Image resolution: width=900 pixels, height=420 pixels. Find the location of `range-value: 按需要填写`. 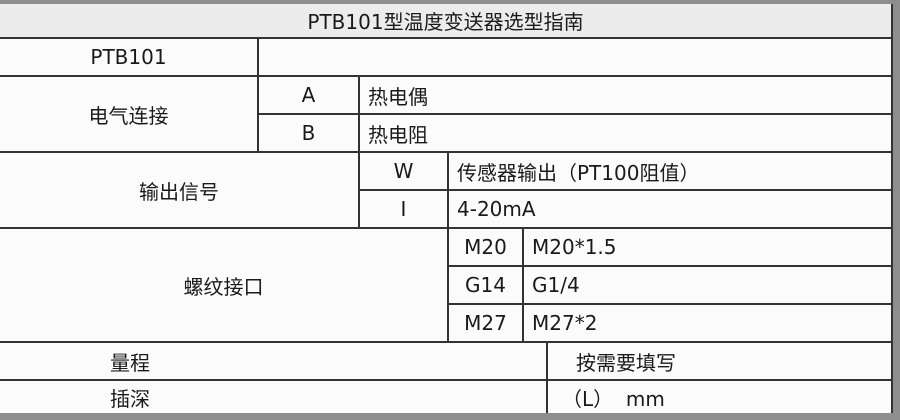

range-value: 按需要填写 is located at coordinates (720, 362).